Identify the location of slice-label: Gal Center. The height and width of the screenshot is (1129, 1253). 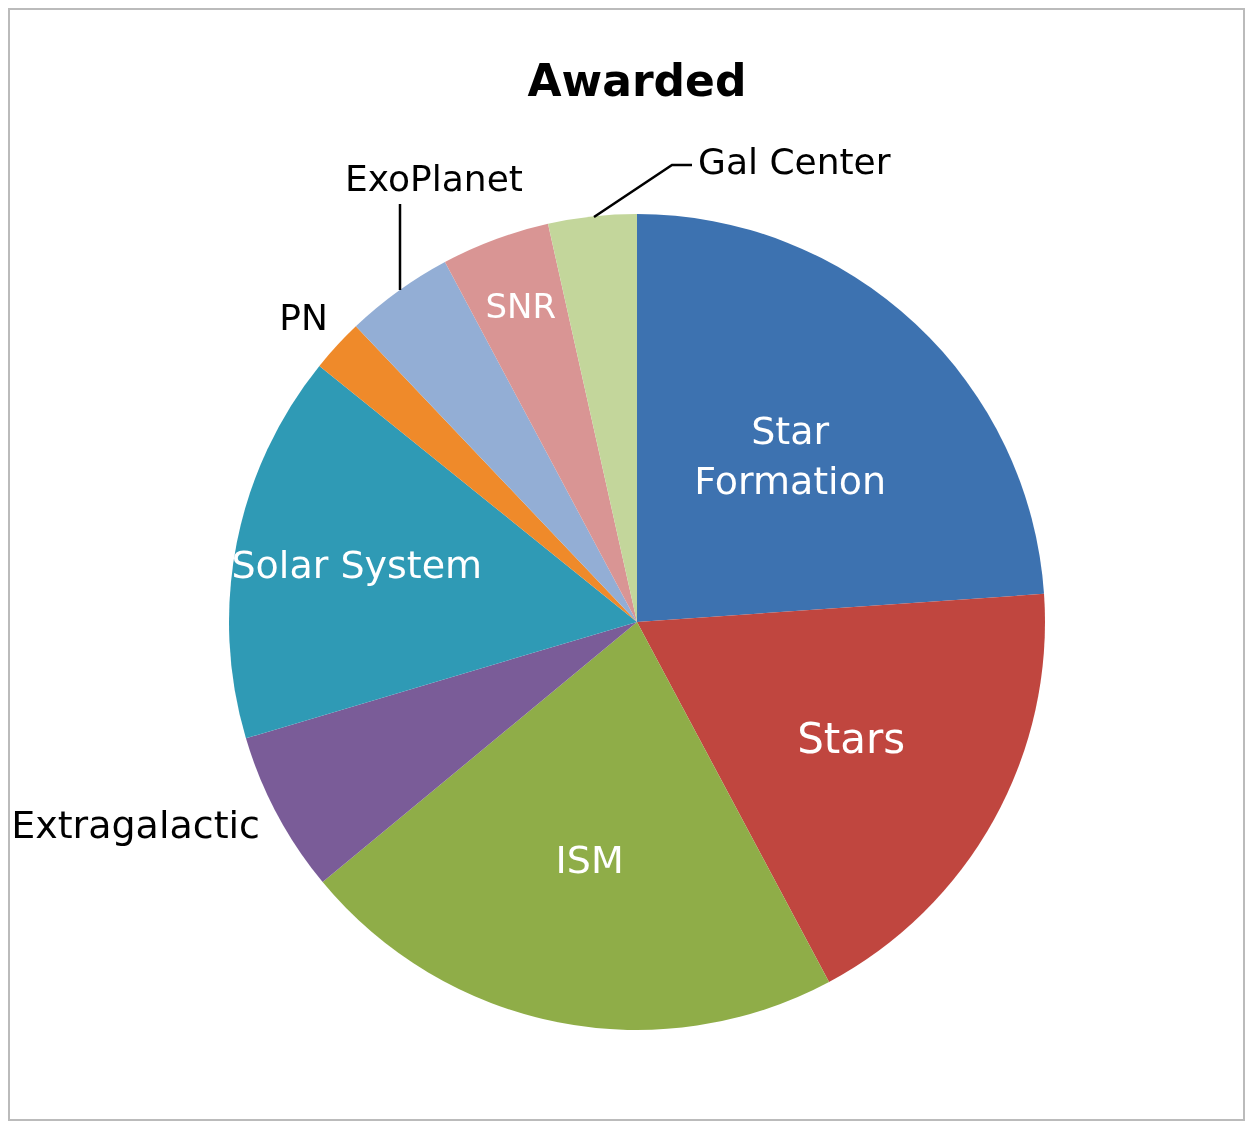
(794, 161).